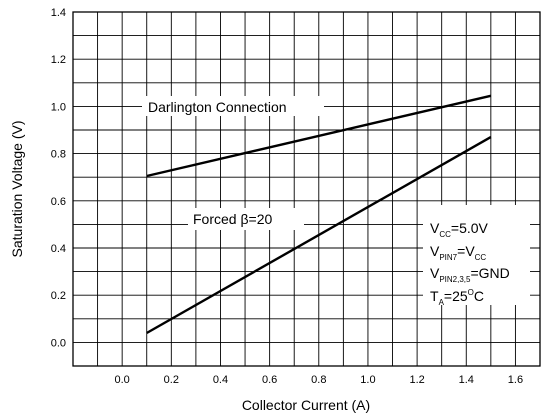 This screenshot has width=548, height=414. I want to click on x-tick-label: 0.2, so click(171, 380).